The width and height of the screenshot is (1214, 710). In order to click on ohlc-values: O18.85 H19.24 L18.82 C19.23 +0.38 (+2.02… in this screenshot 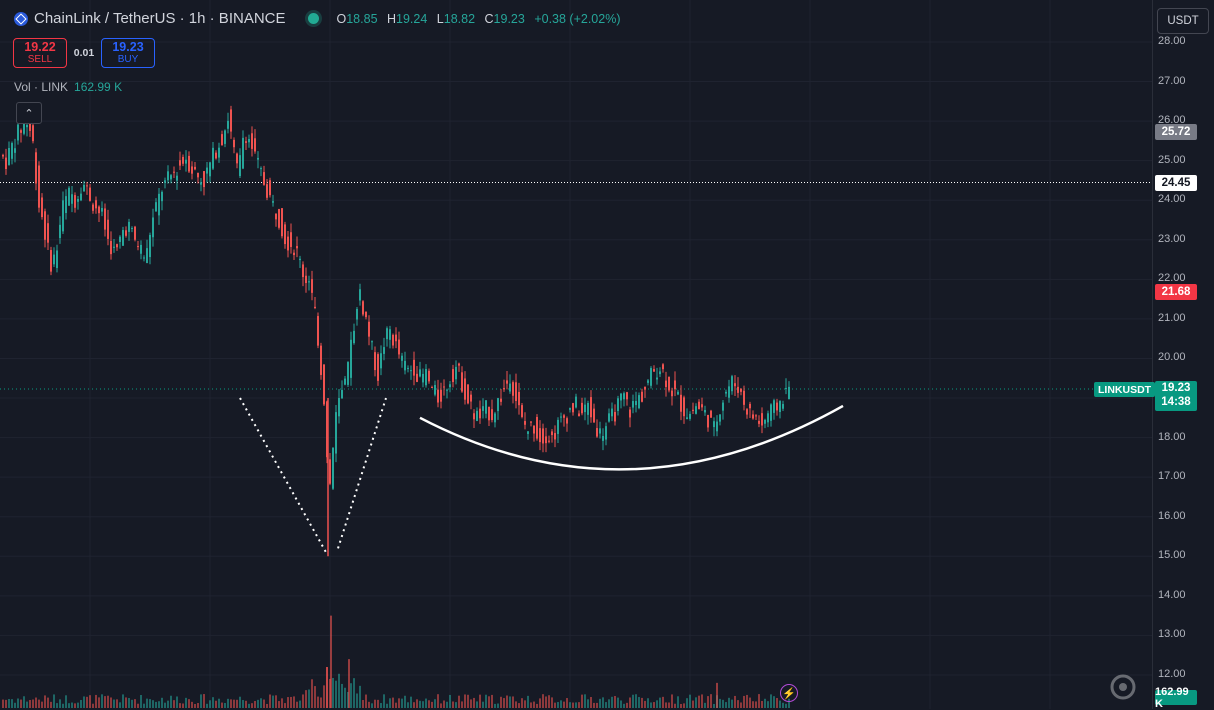, I will do `click(482, 19)`.